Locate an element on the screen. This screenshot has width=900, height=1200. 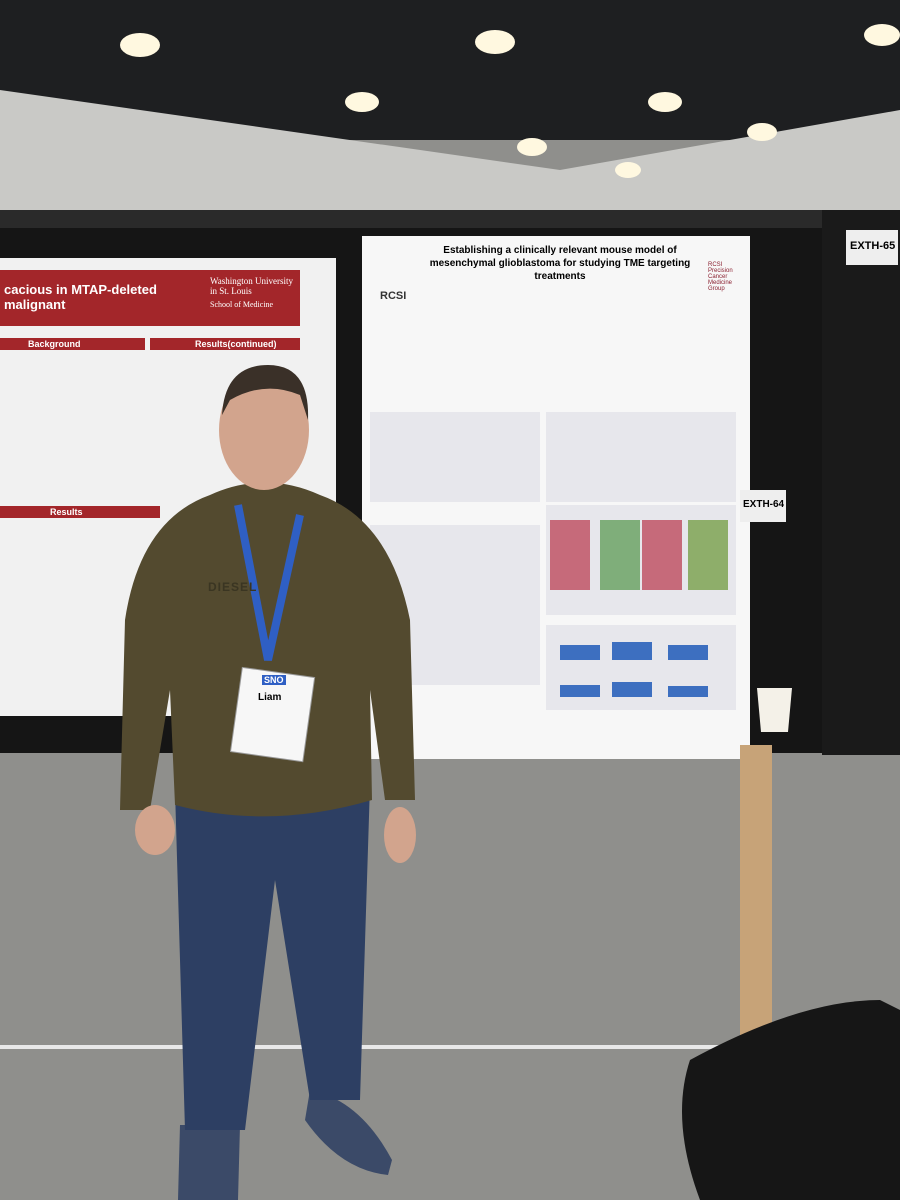
ceiling-lights is located at coordinates (510, 101).